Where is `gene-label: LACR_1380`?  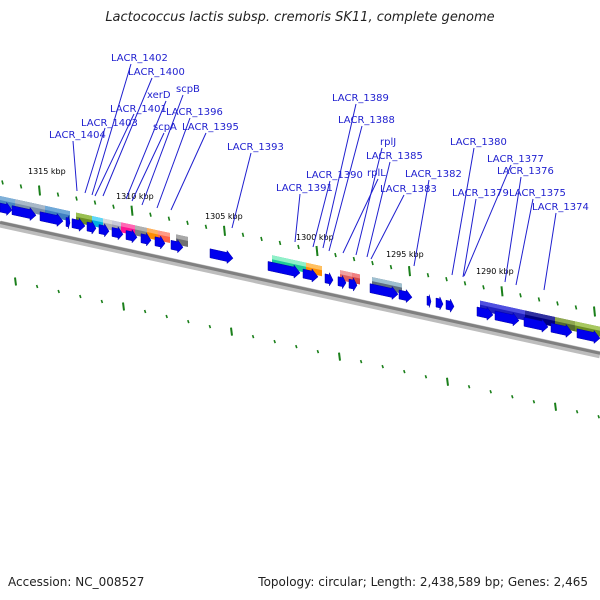 gene-label: LACR_1380 is located at coordinates (478, 142).